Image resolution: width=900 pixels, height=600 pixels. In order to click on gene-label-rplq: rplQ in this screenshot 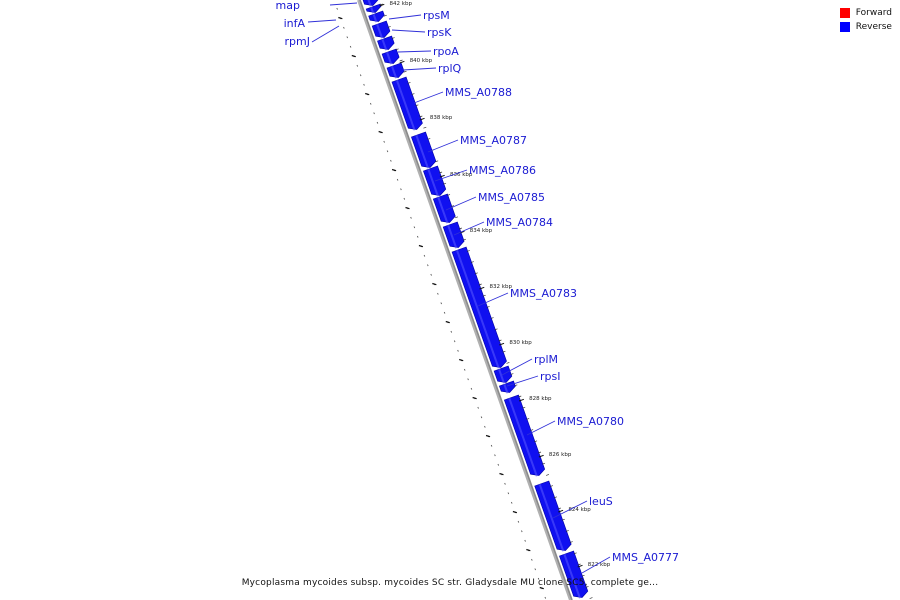, I will do `click(450, 68)`.